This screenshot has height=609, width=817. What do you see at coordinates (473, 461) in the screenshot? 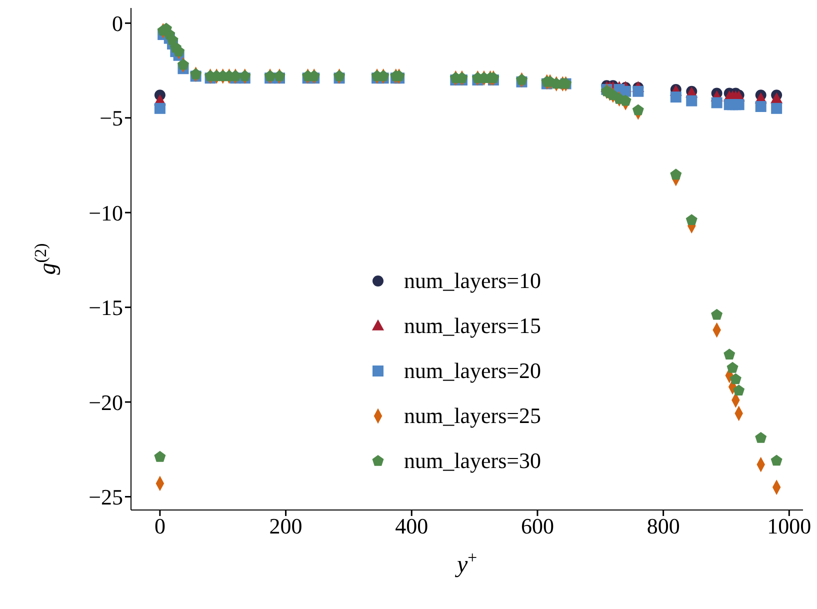
I see `legend-label: num_layers=30` at bounding box center [473, 461].